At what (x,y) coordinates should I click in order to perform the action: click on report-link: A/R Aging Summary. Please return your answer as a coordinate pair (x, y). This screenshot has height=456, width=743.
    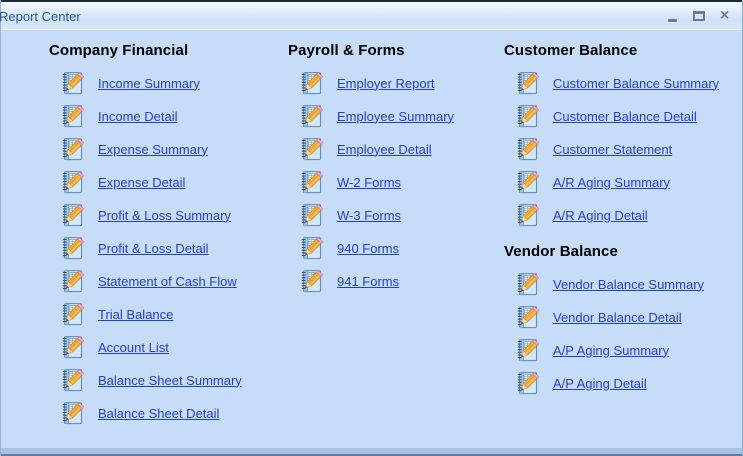
    Looking at the image, I should click on (612, 182).